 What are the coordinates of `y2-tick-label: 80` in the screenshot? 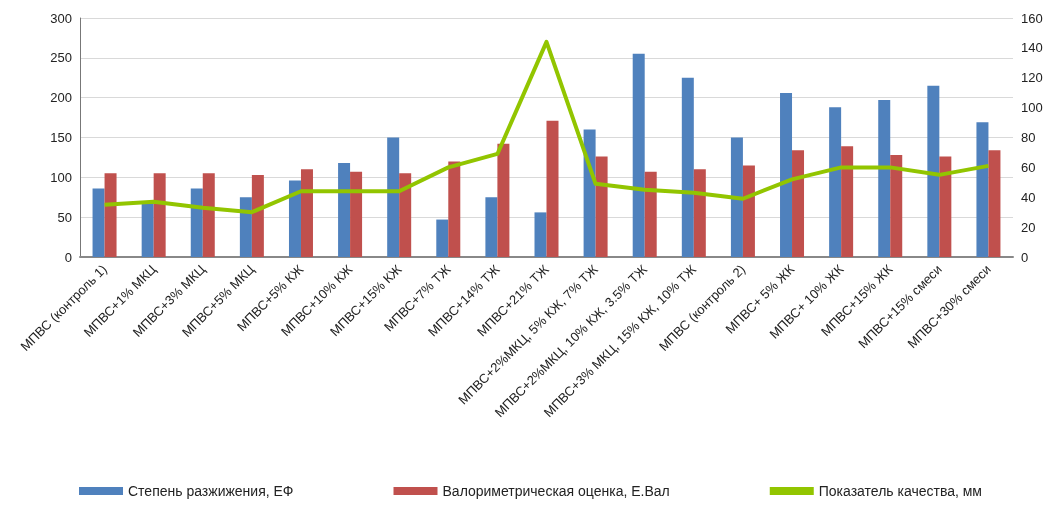 It's located at (1028, 137).